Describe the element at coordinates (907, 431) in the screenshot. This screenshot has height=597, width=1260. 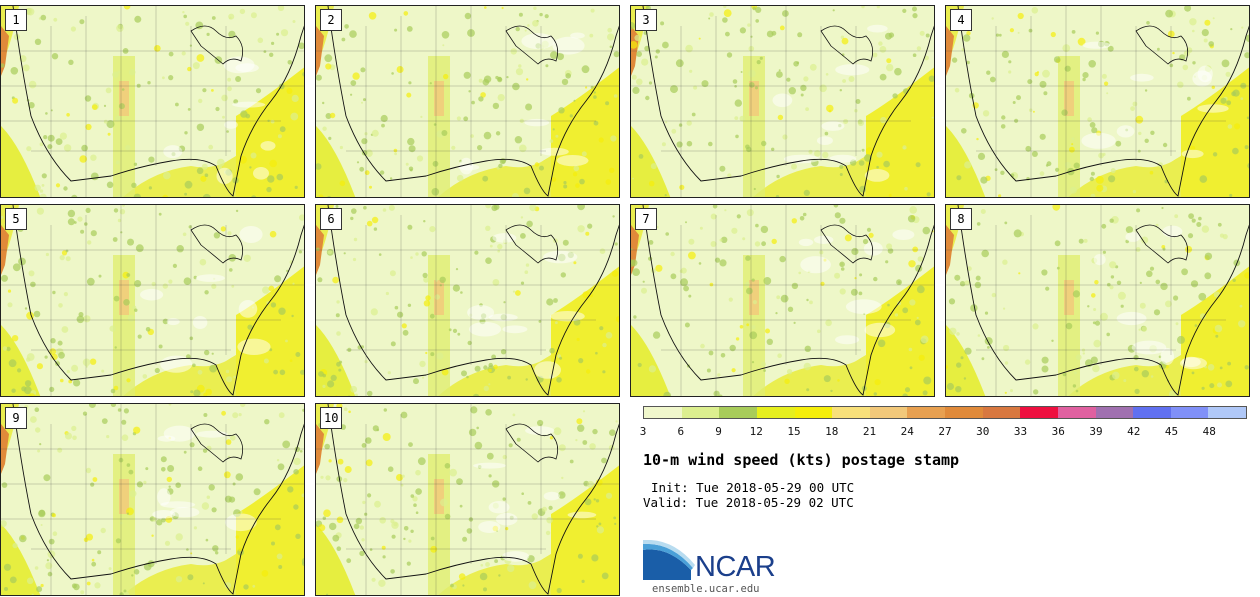
I see `colorbar-tick-label: 24` at that location.